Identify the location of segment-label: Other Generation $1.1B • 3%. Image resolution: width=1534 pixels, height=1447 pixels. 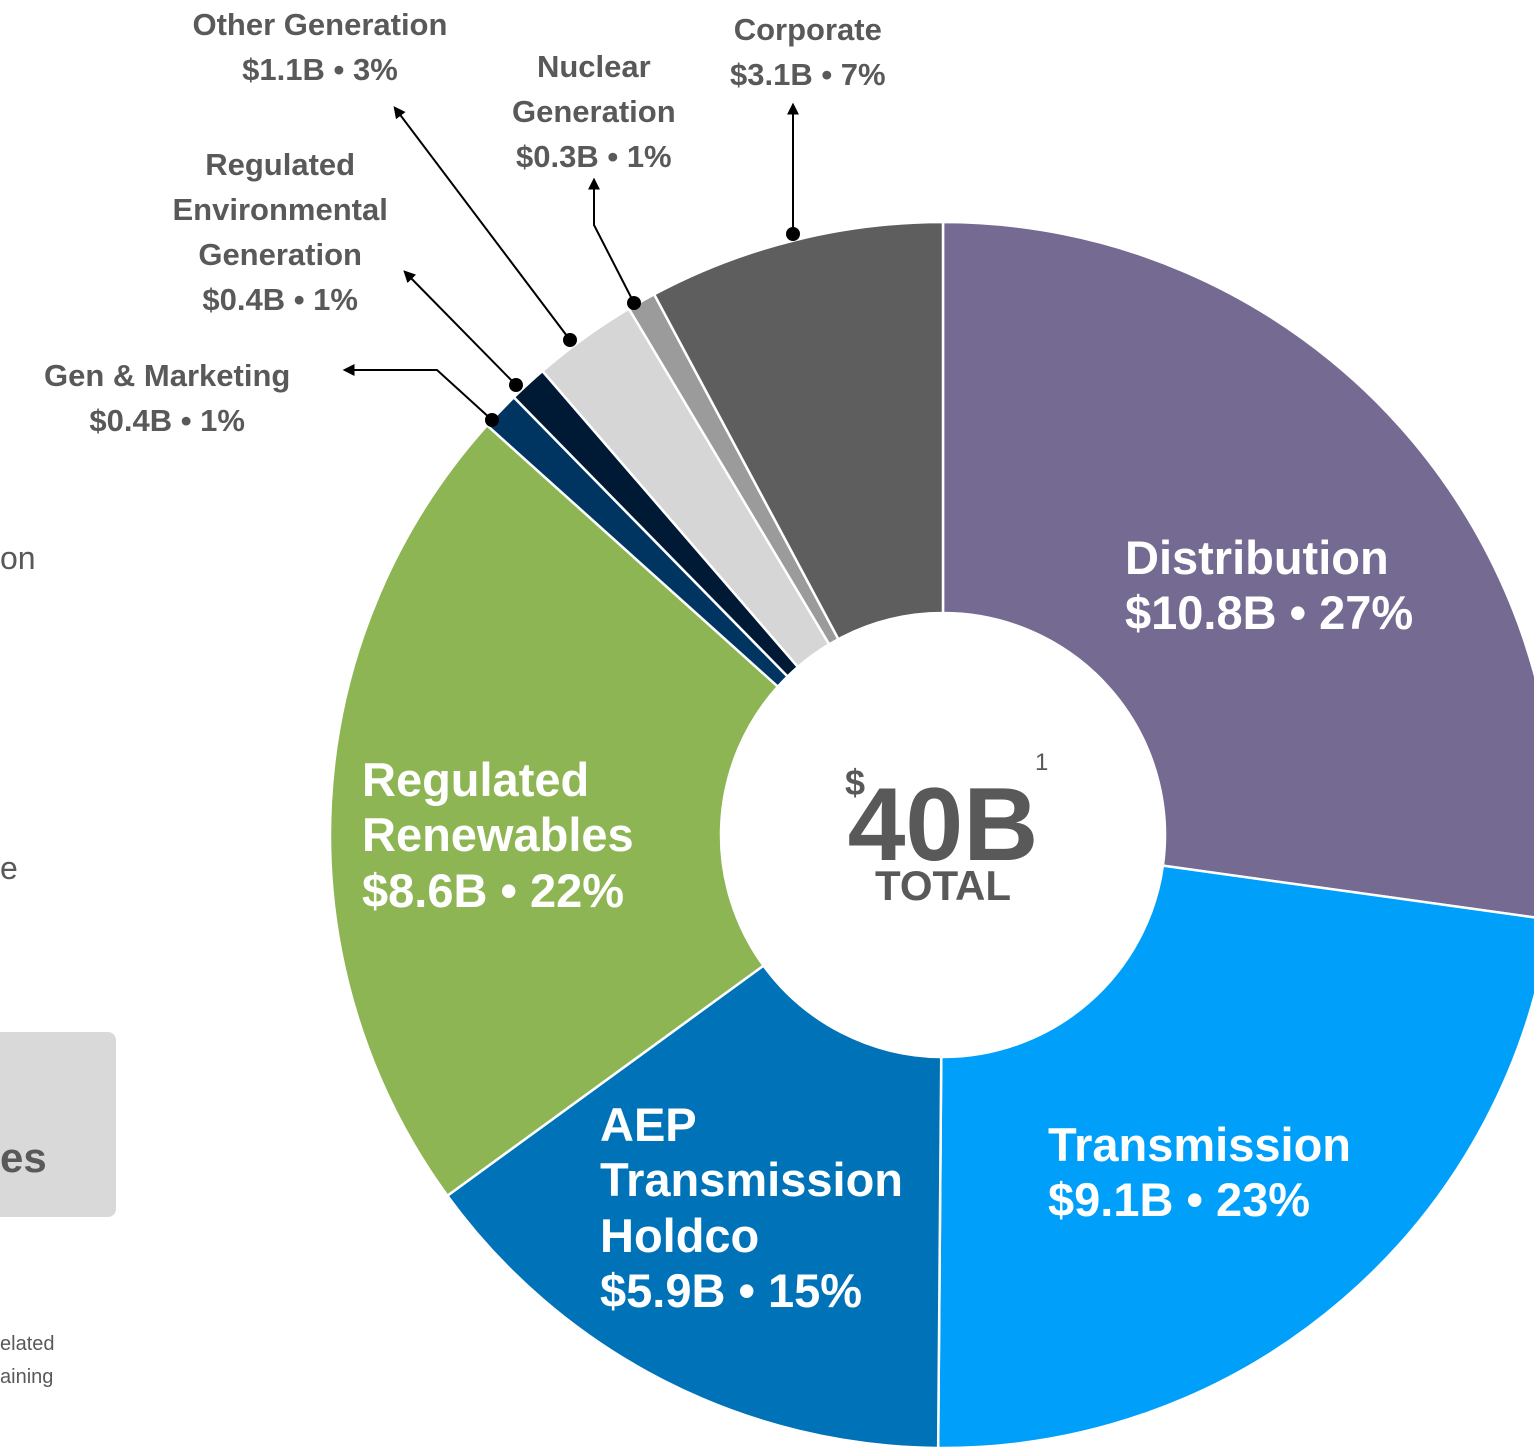
(320, 48).